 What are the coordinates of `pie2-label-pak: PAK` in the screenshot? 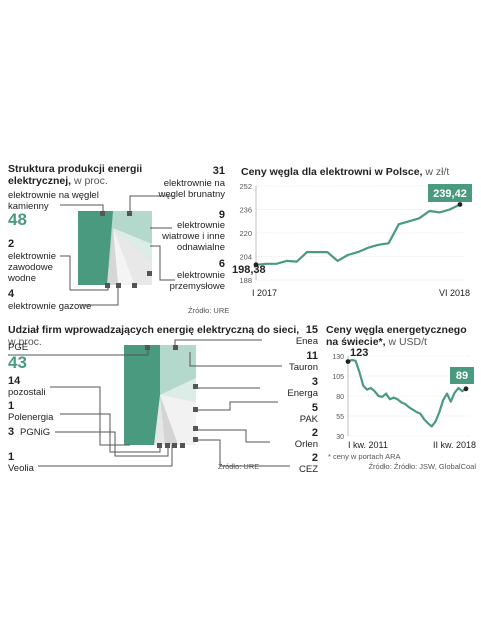 It's located at (308, 419).